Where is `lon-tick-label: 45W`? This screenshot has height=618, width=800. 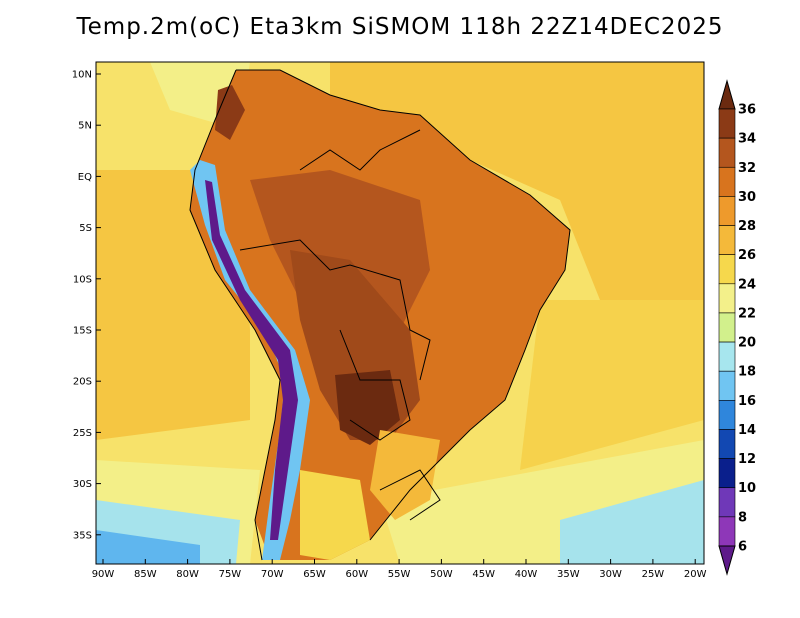 lon-tick-label: 45W is located at coordinates (483, 574).